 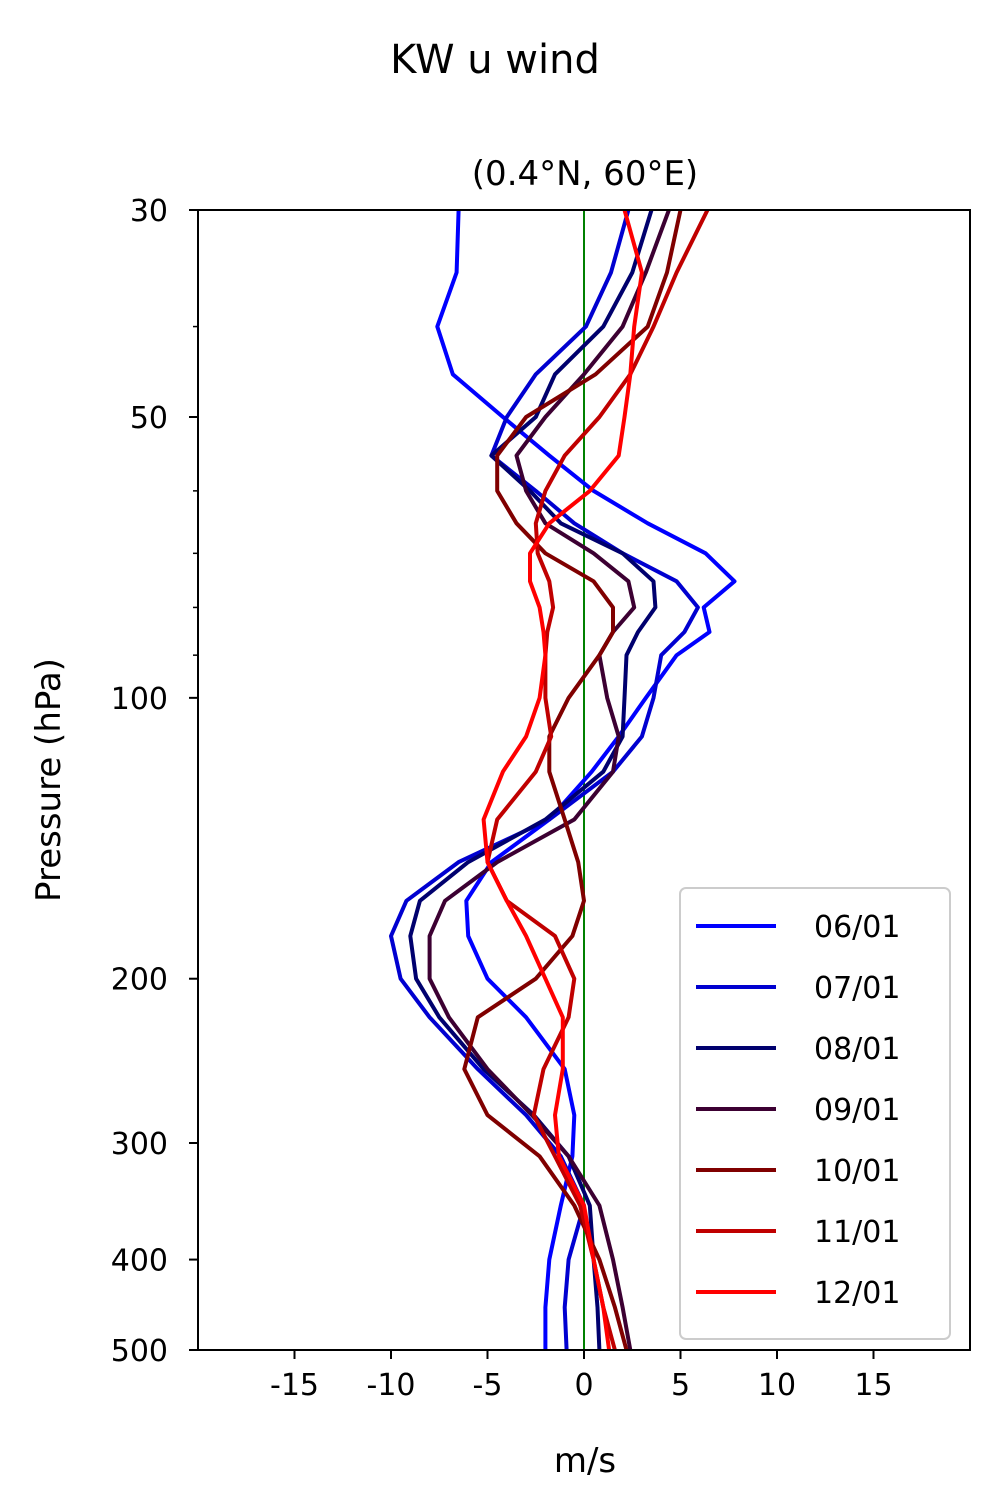 I want to click on legend-label: 09/01, so click(x=857, y=1110).